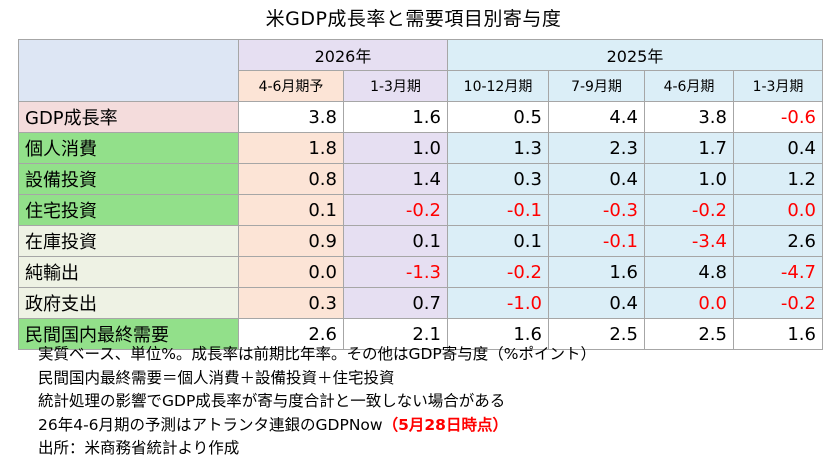  I want to click on table-title: 米GDP成長率と需要項目別寄与度, so click(413, 19).